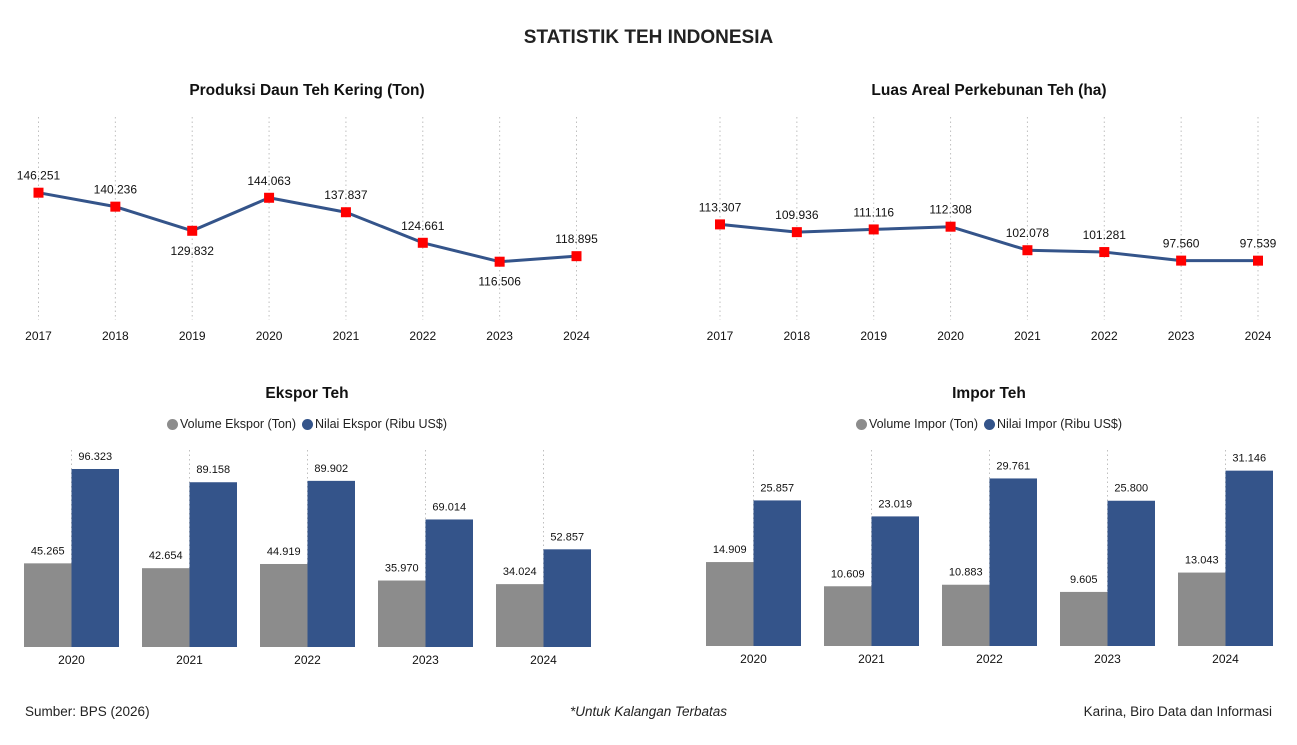 The width and height of the screenshot is (1297, 745). Describe the element at coordinates (39, 176) in the screenshot. I see `data-label: 146.251` at that location.